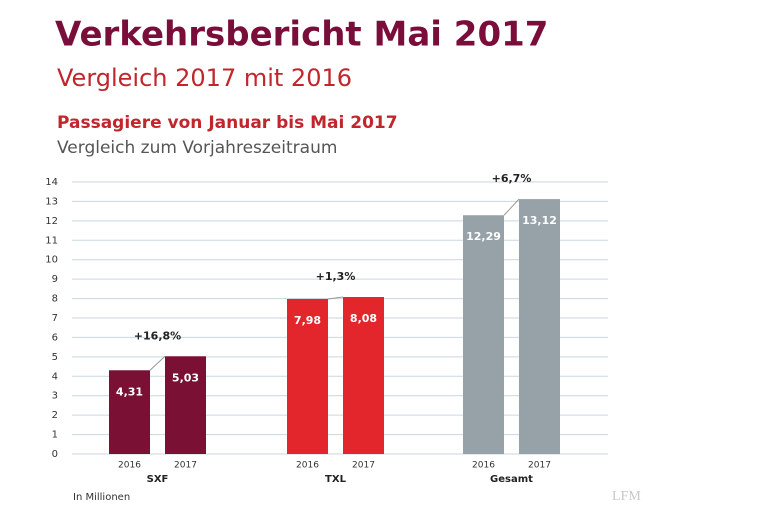  I want to click on value-label: 4,31, so click(129, 391).